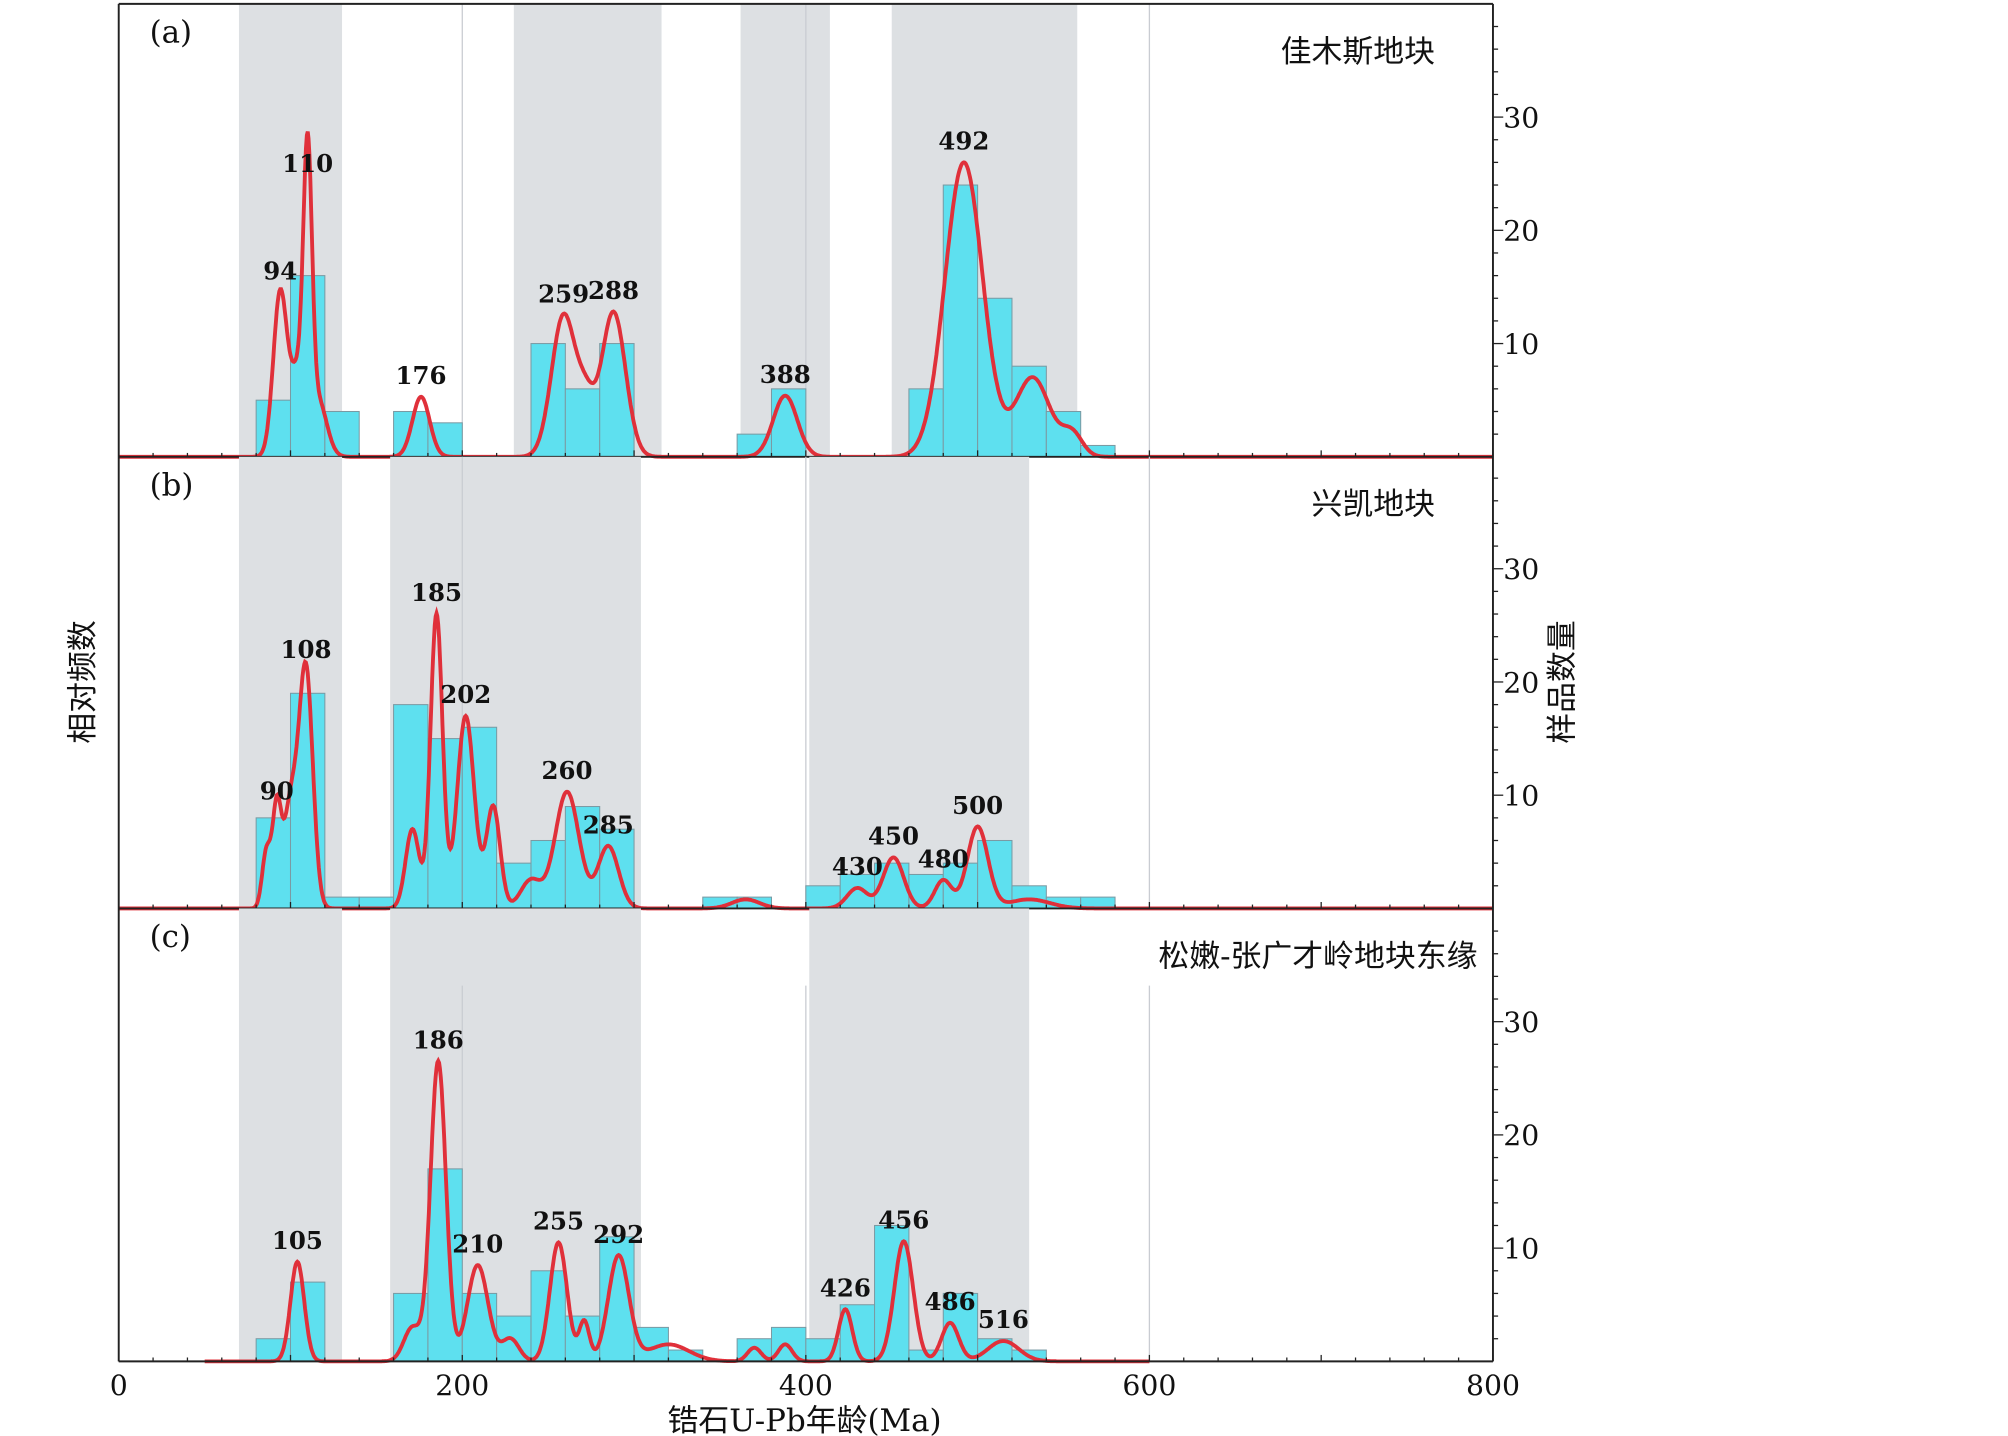 The width and height of the screenshot is (2008, 1436). Describe the element at coordinates (477, 1243) in the screenshot. I see `peak-label: 210` at that location.